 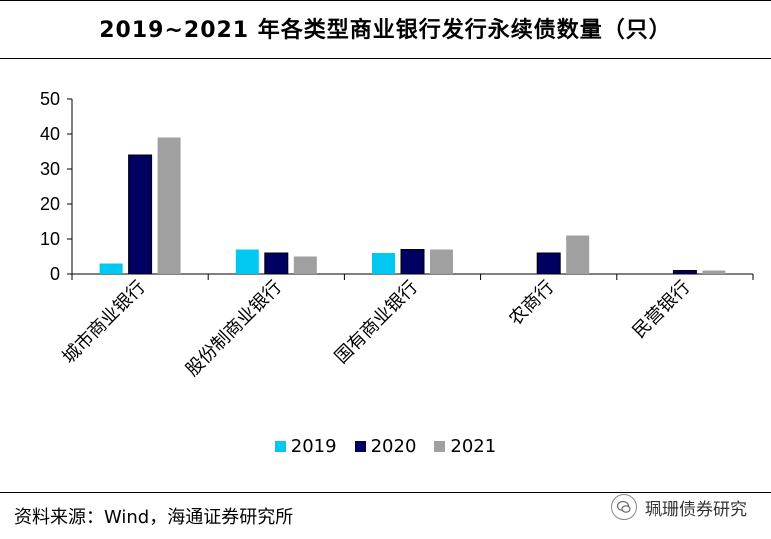 I want to click on legend-swatch-2021, so click(x=440, y=446).